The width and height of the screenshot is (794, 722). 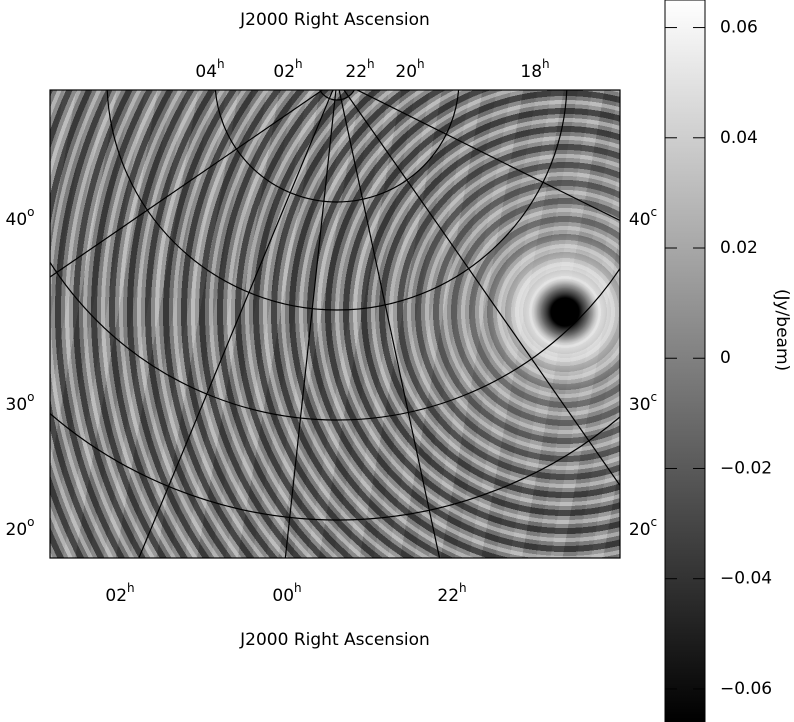 I want to click on tick-text: 00, so click(x=283, y=596).